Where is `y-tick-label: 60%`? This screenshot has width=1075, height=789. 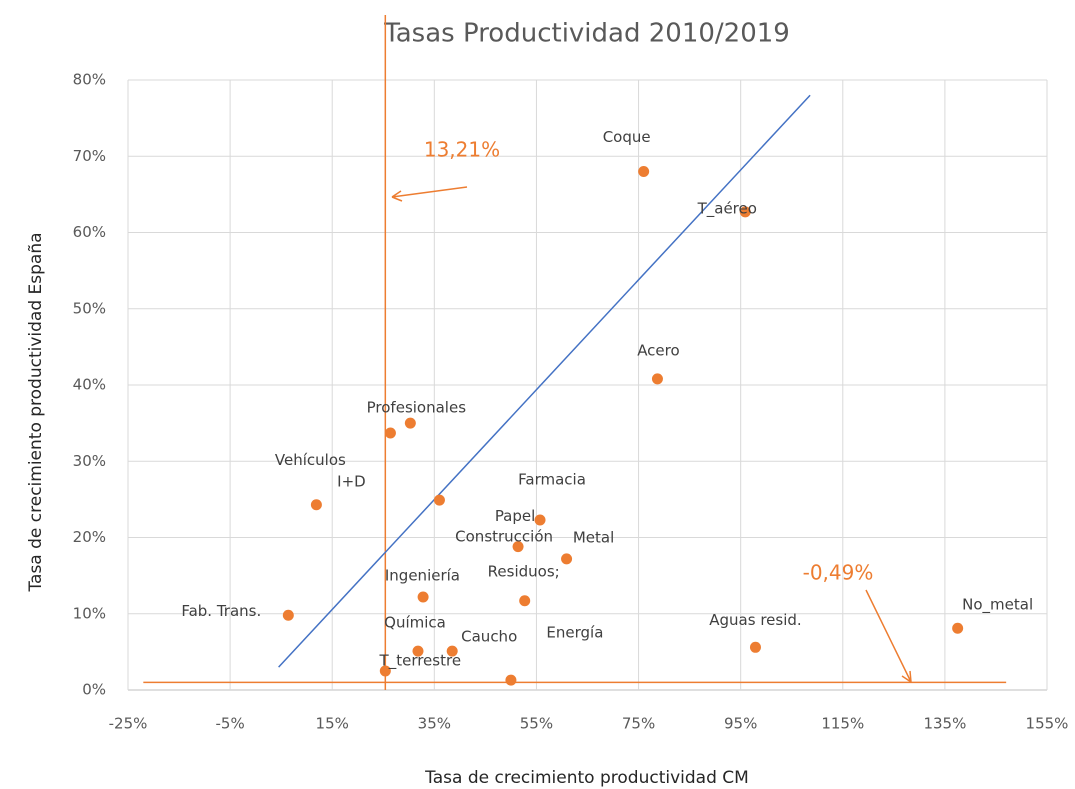
y-tick-label: 60% is located at coordinates (89, 232).